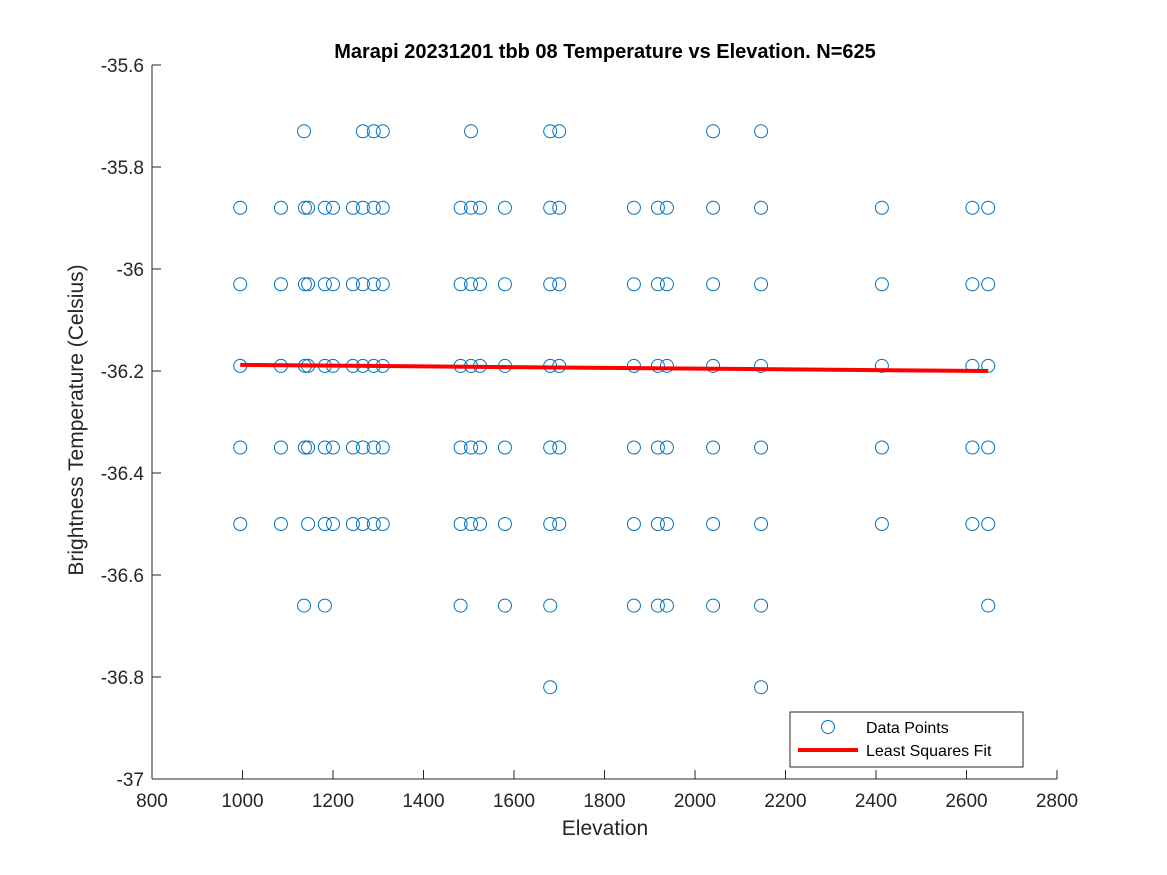  What do you see at coordinates (333, 801) in the screenshot?
I see `x-tick-label: 1200` at bounding box center [333, 801].